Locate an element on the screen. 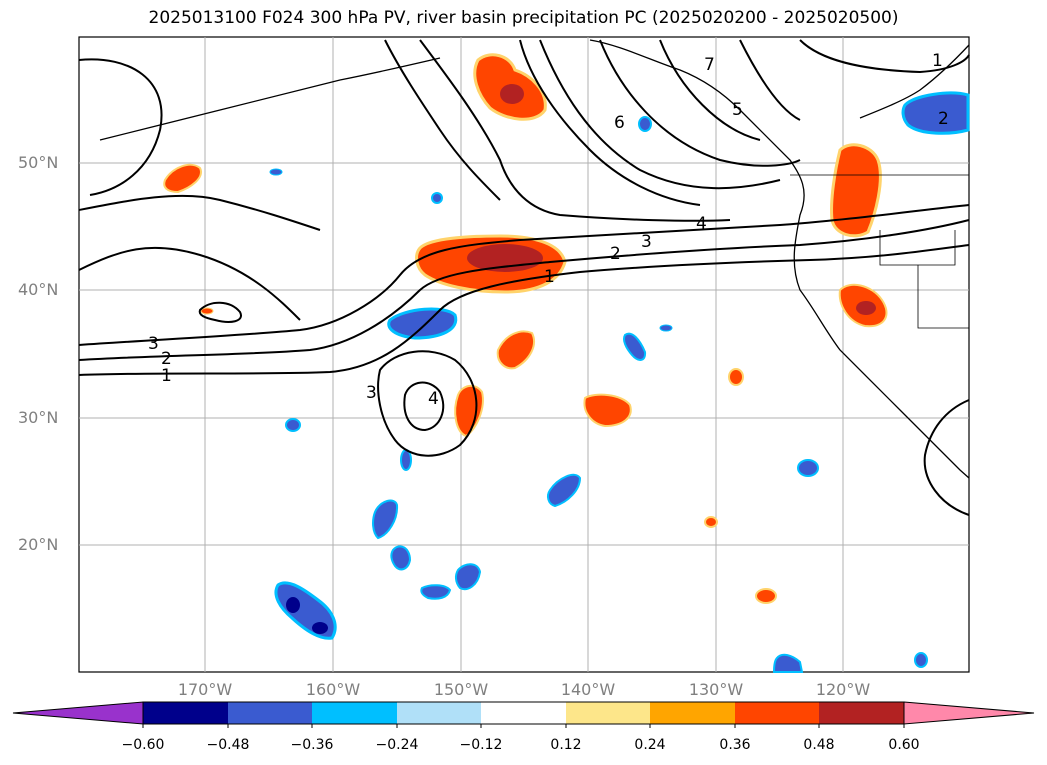 Image resolution: width=1047 pixels, height=765 pixels. lat-label-30n: 30°N is located at coordinates (38, 417).